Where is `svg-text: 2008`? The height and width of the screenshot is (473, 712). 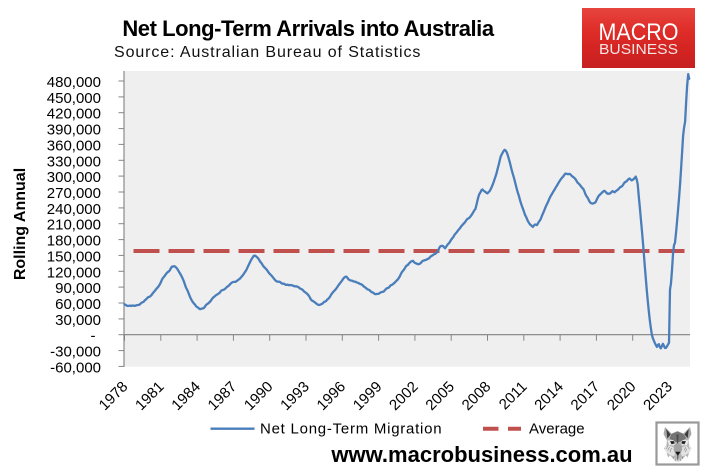 svg-text: 2008 is located at coordinates (477, 396).